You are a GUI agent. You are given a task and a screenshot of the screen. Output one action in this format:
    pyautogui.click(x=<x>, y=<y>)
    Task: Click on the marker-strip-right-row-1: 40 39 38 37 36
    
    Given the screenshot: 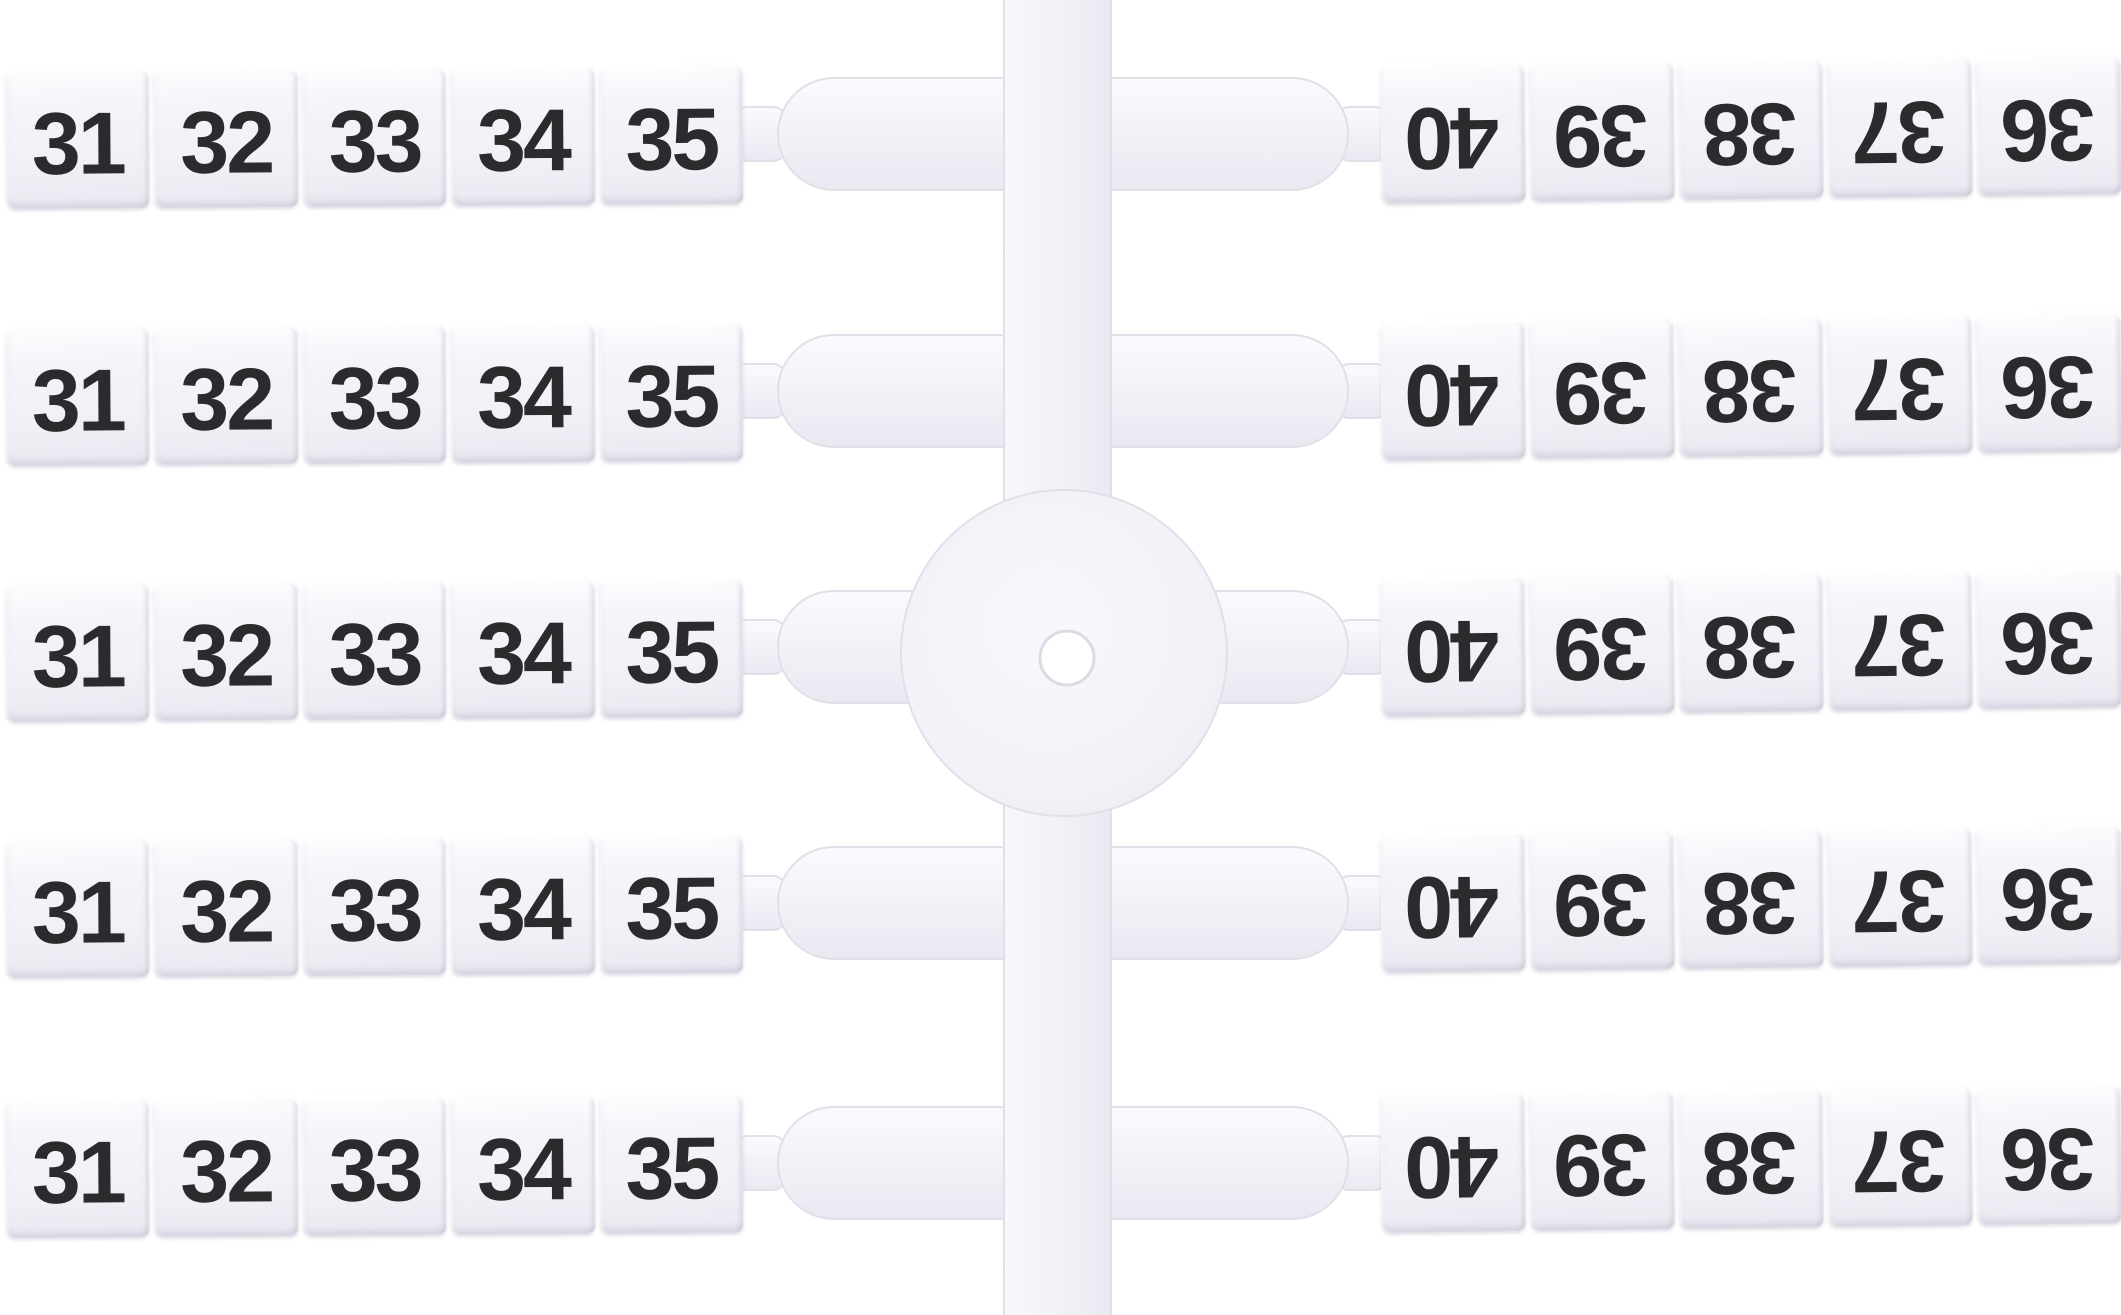 What is the action you would take?
    pyautogui.click(x=1750, y=129)
    